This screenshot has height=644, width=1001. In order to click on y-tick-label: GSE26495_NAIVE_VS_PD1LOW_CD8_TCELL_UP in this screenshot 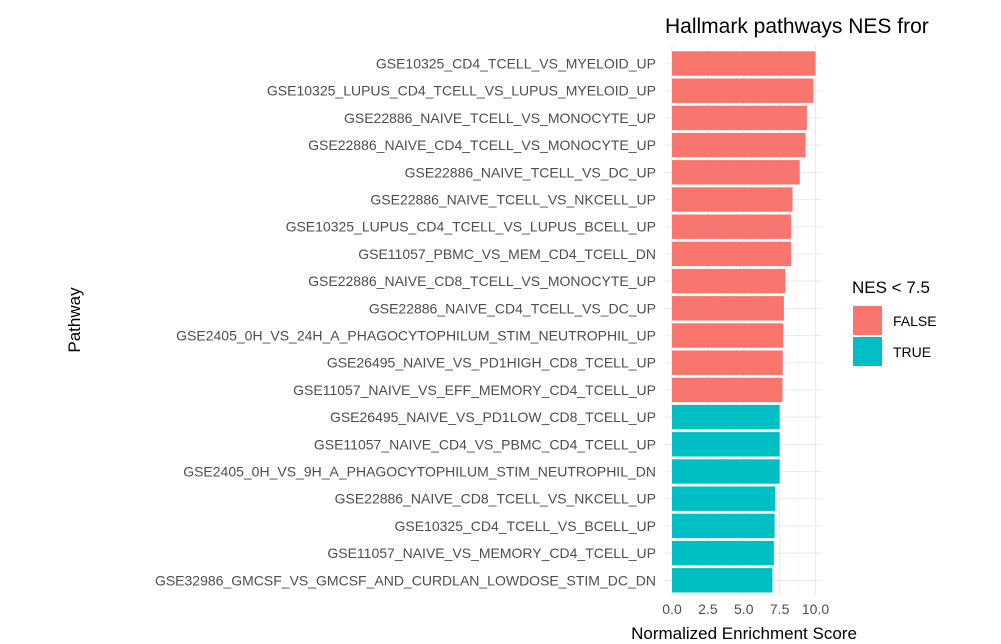, I will do `click(493, 417)`.